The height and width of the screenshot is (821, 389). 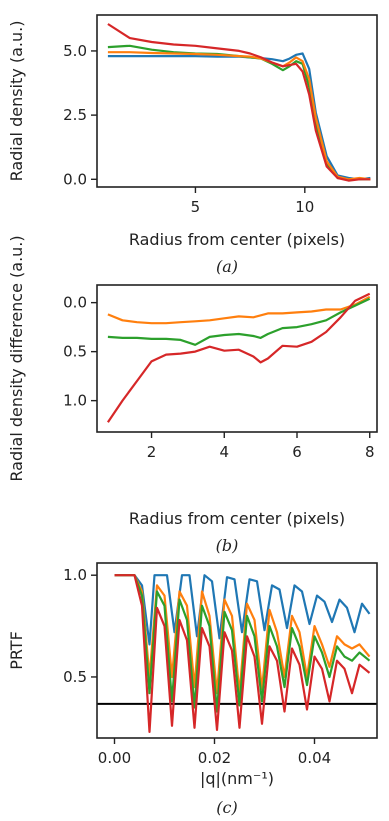 I want to click on x-tick-label: 0.04, so click(x=314, y=758).